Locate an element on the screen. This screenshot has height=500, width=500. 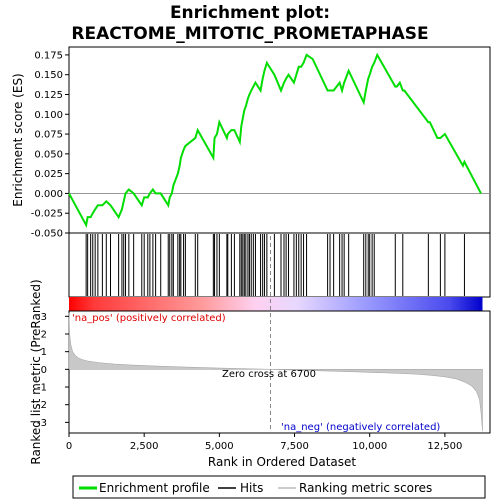
legend-enrichment-label: Enrichment profile is located at coordinates (154, 488).